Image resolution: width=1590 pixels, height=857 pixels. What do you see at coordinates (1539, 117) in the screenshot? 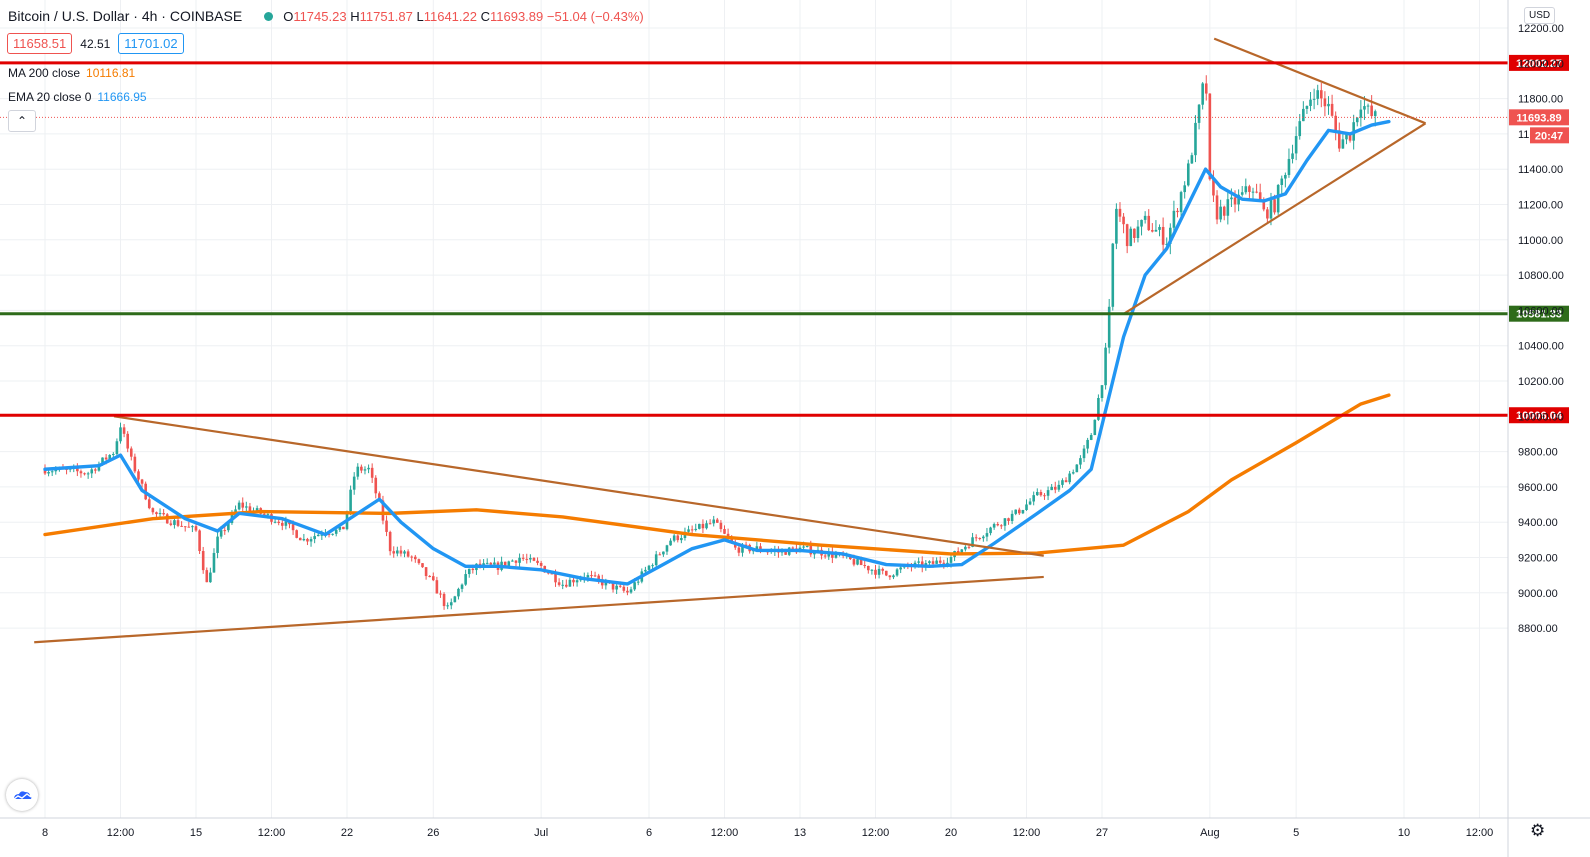
I see `last-price-tag` at bounding box center [1539, 117].